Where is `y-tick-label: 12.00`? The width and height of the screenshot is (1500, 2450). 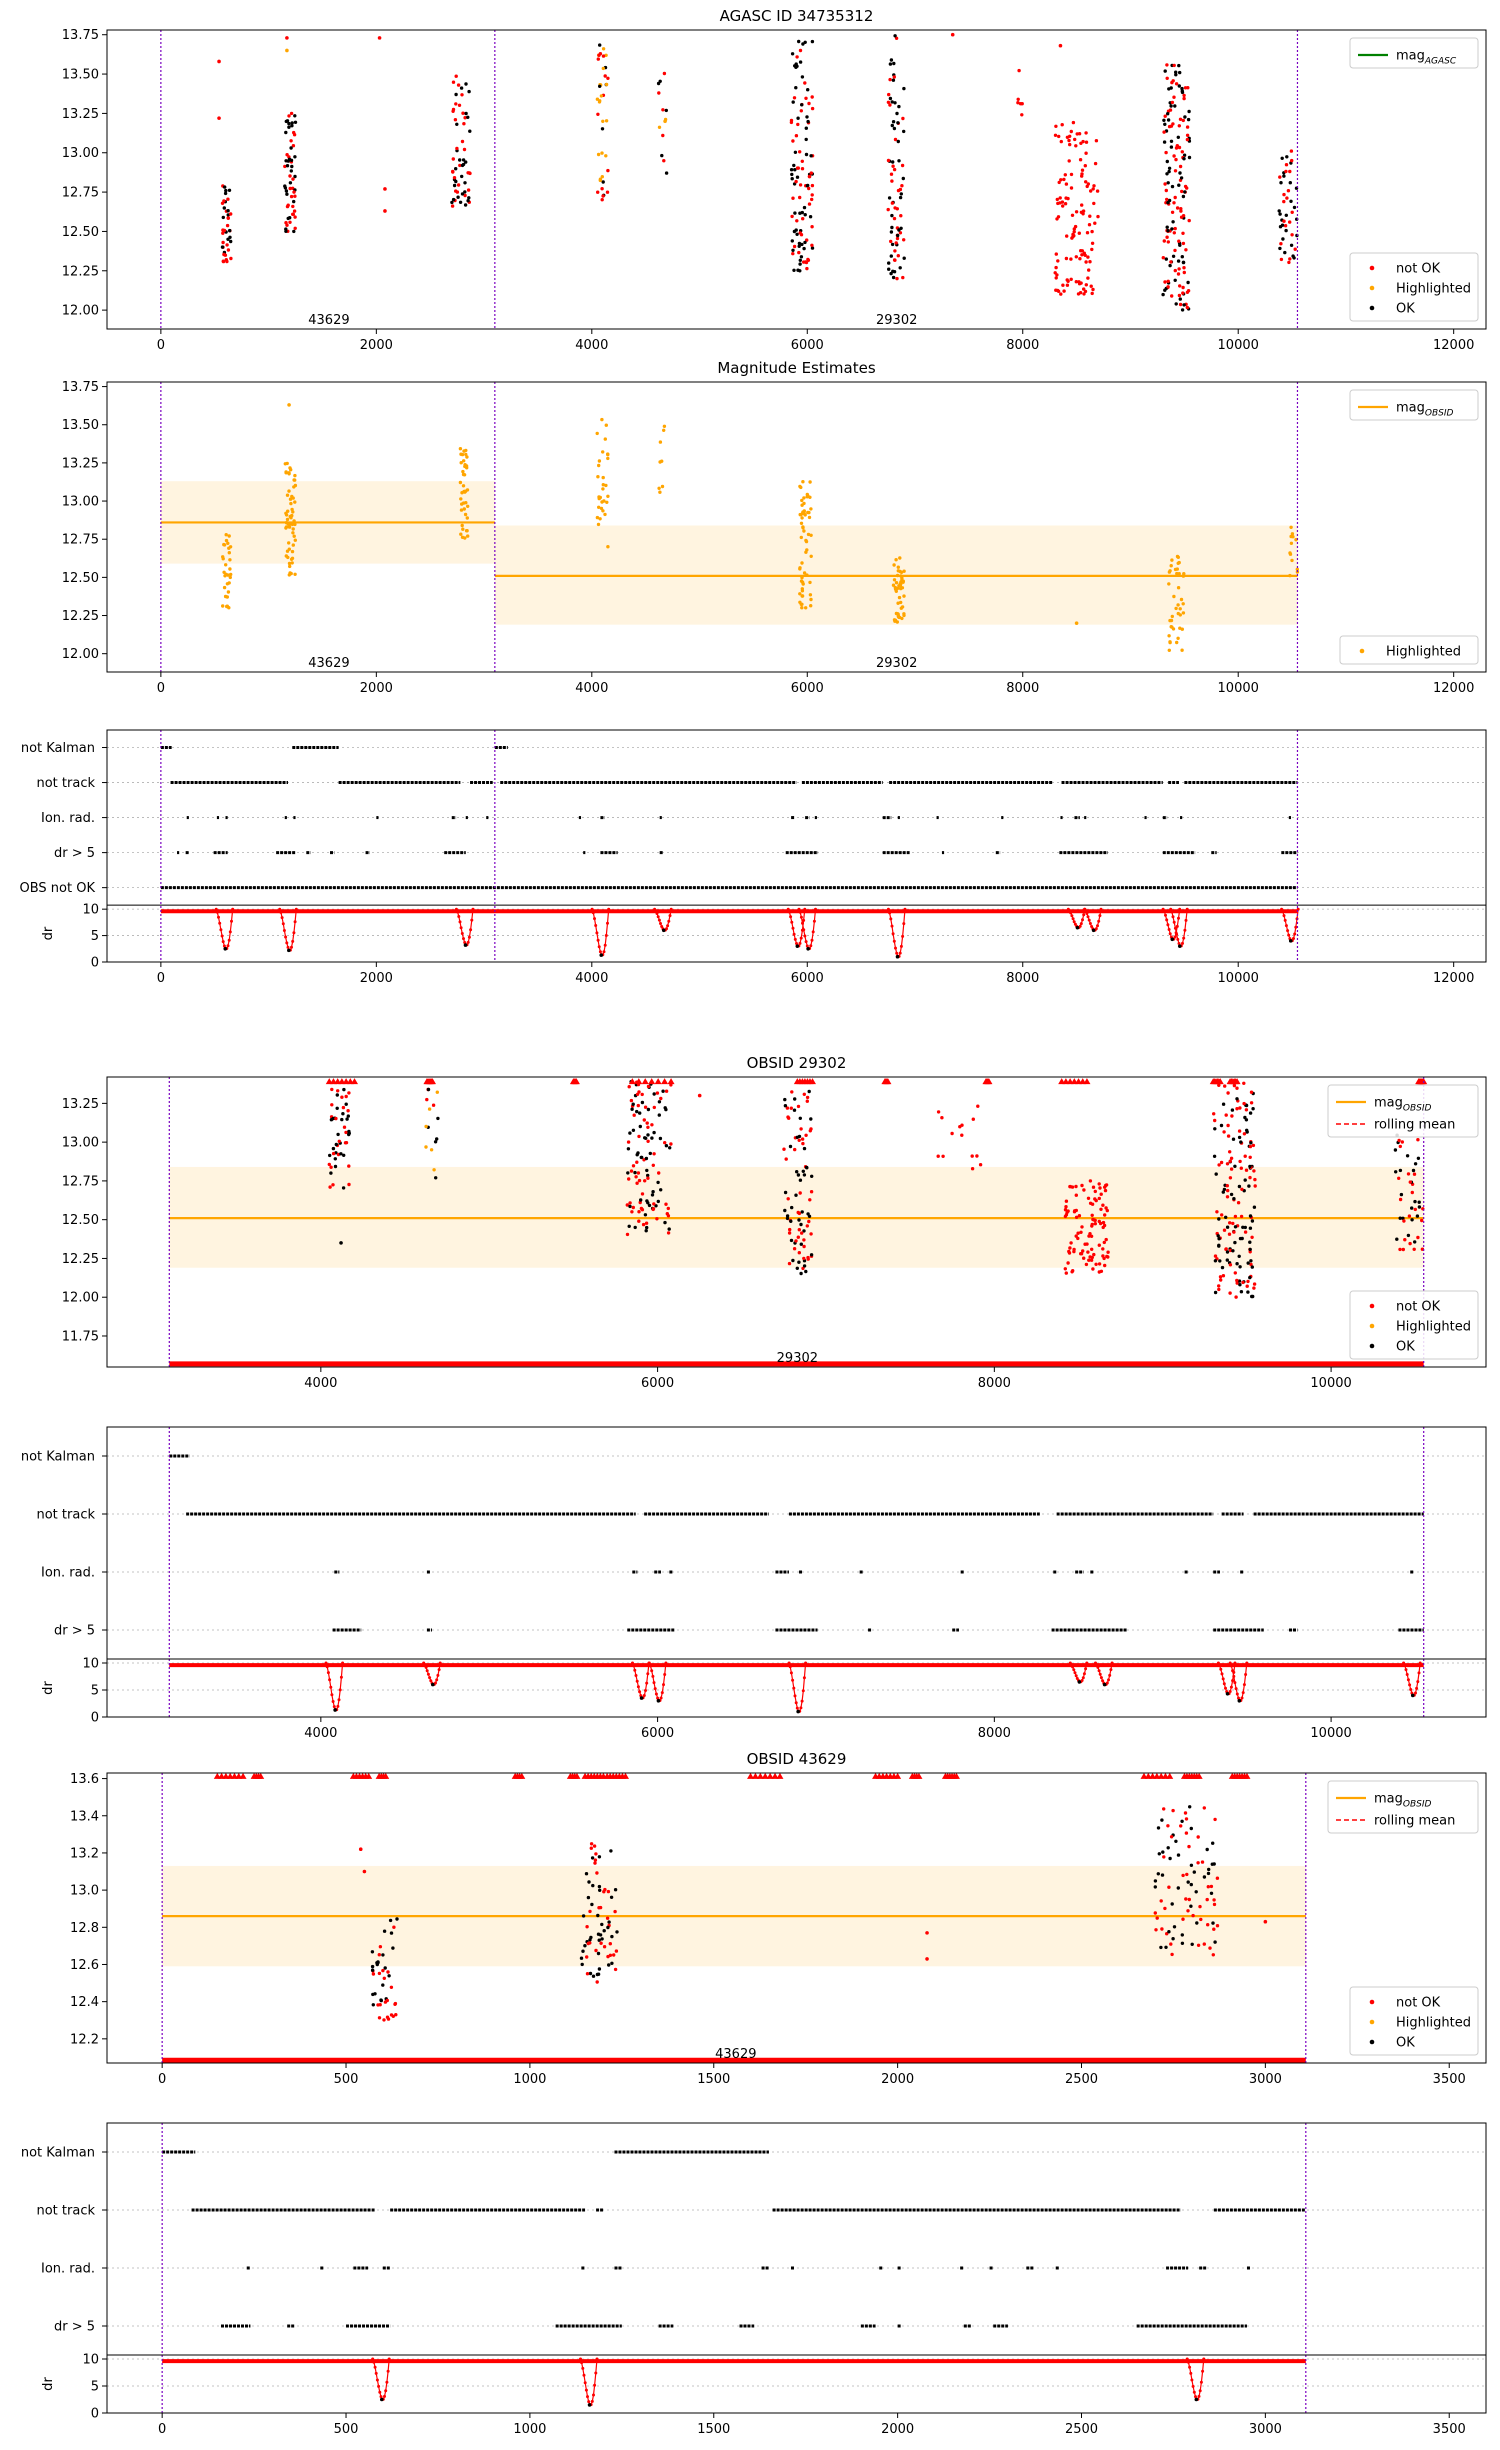
y-tick-label: 12.00 is located at coordinates (80, 654).